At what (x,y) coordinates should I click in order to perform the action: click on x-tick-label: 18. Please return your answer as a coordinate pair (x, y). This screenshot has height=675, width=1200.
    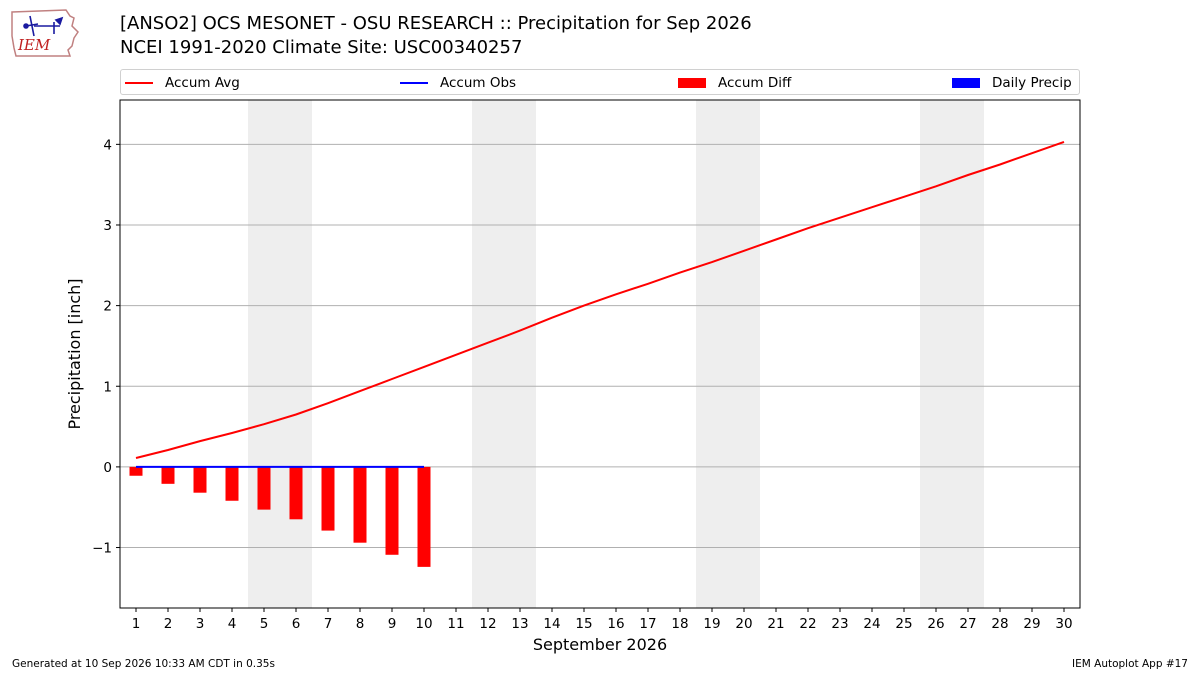
    Looking at the image, I should click on (679, 624).